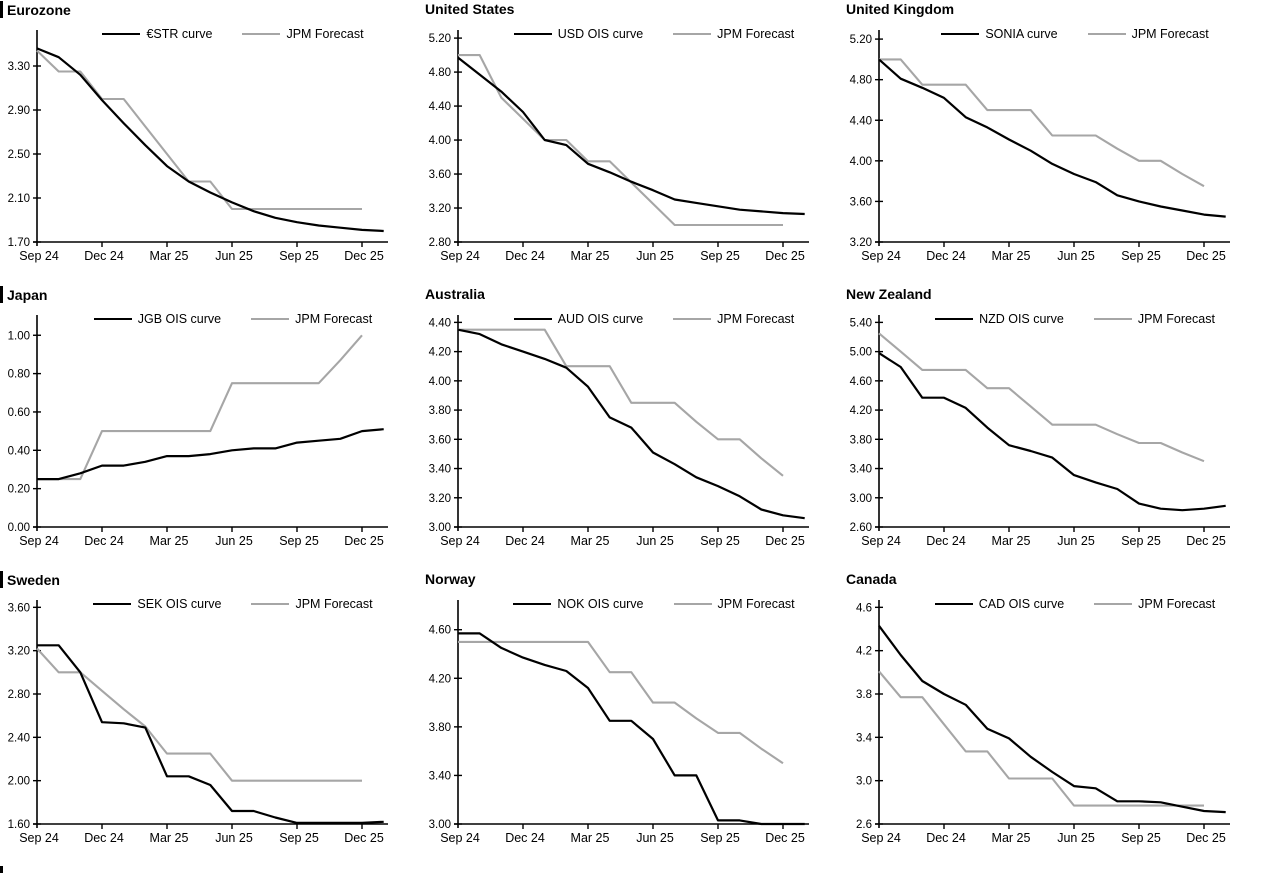  What do you see at coordinates (179, 604) in the screenshot?
I see `legend-label: SEK OIS curve` at bounding box center [179, 604].